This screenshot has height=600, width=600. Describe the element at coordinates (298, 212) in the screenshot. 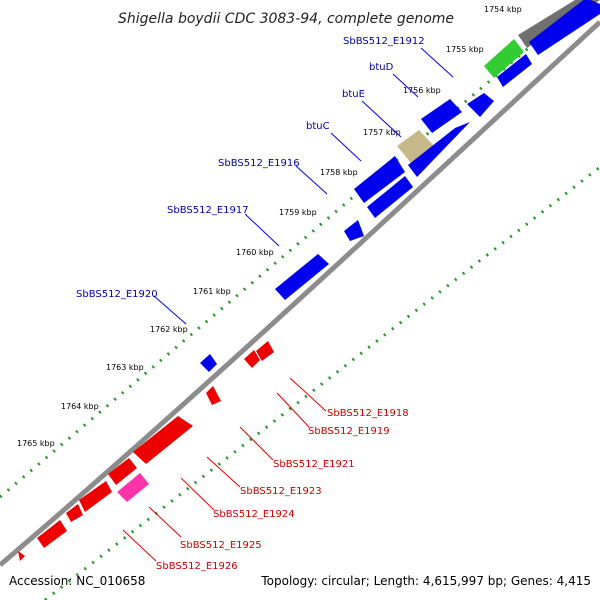

I see `kbp-tick-label: 1759 kbp` at that location.